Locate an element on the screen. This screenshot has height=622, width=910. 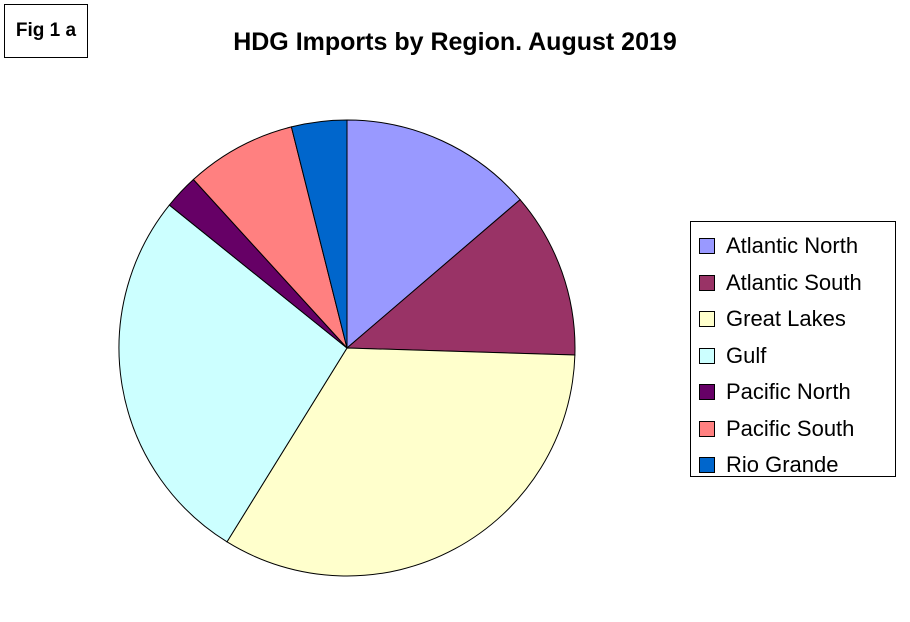
pie-slice-atlantic-north is located at coordinates (433, 234).